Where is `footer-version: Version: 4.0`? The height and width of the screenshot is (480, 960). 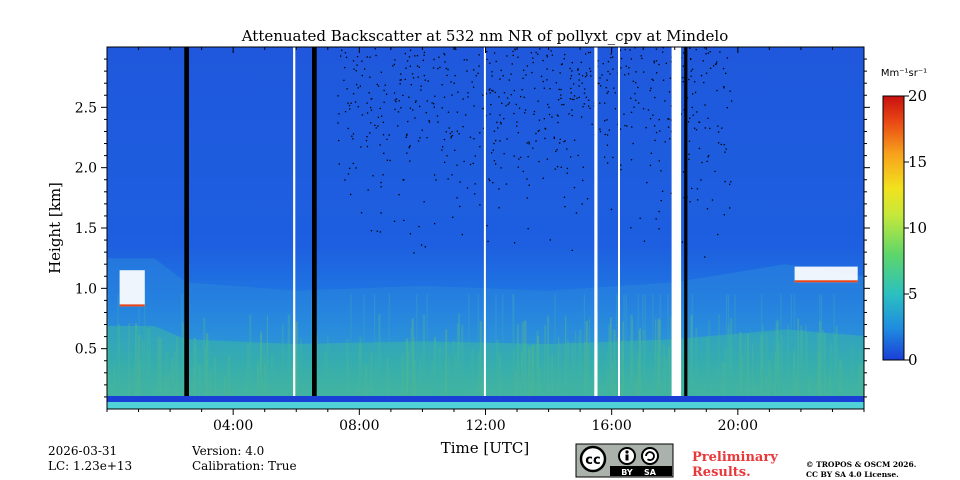 footer-version: Version: 4.0 is located at coordinates (227, 451).